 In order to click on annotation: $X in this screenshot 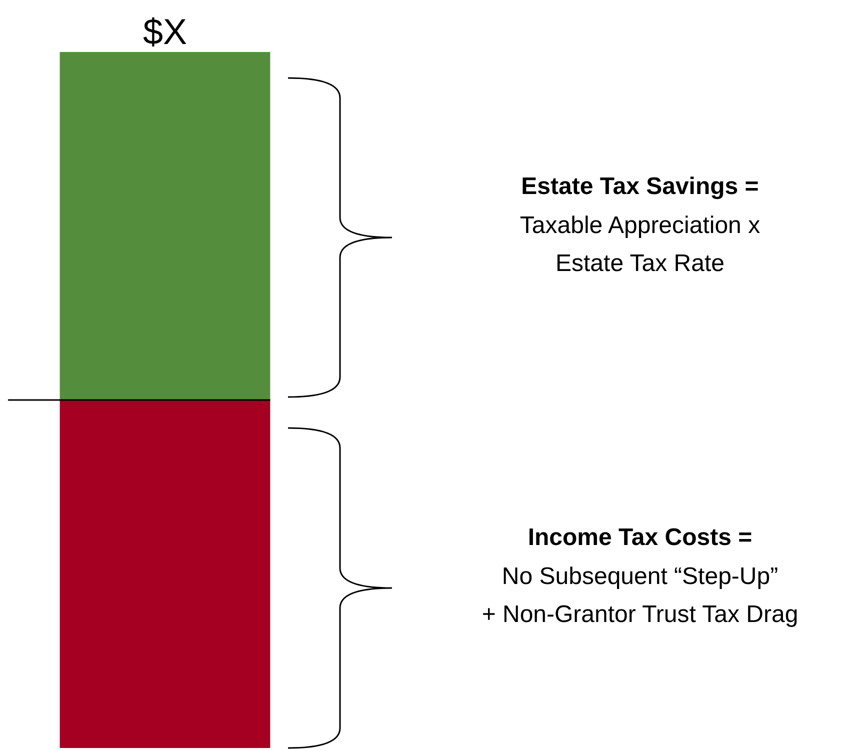, I will do `click(165, 31)`.